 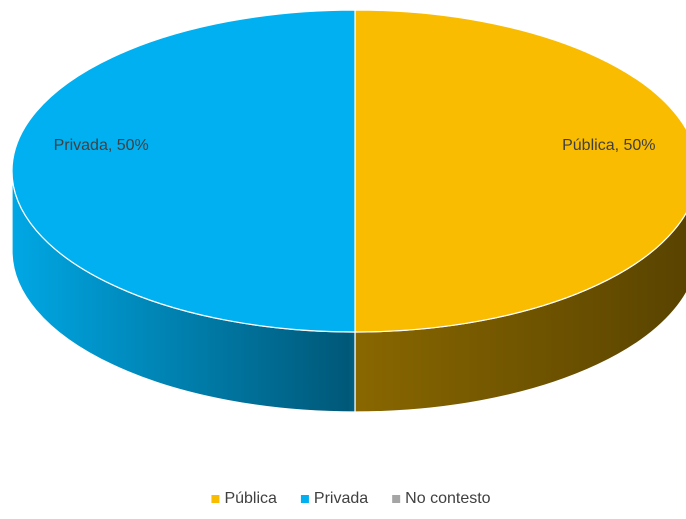 What do you see at coordinates (355, 145) in the screenshot?
I see `data-labels: Pública, 50% Privada, 50%` at bounding box center [355, 145].